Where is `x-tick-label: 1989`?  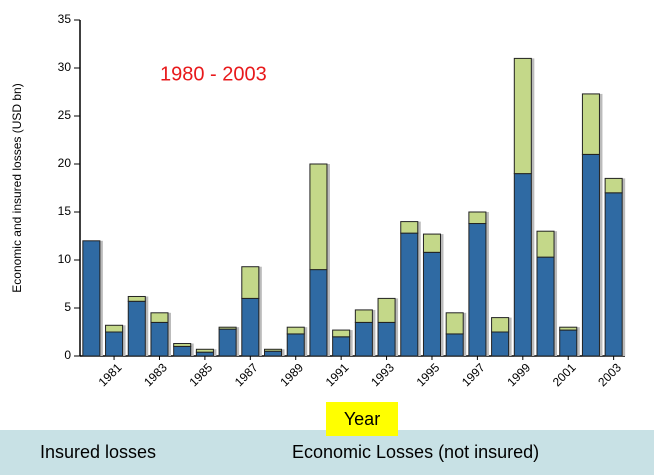 x-tick-label: 1989 is located at coordinates (291, 374).